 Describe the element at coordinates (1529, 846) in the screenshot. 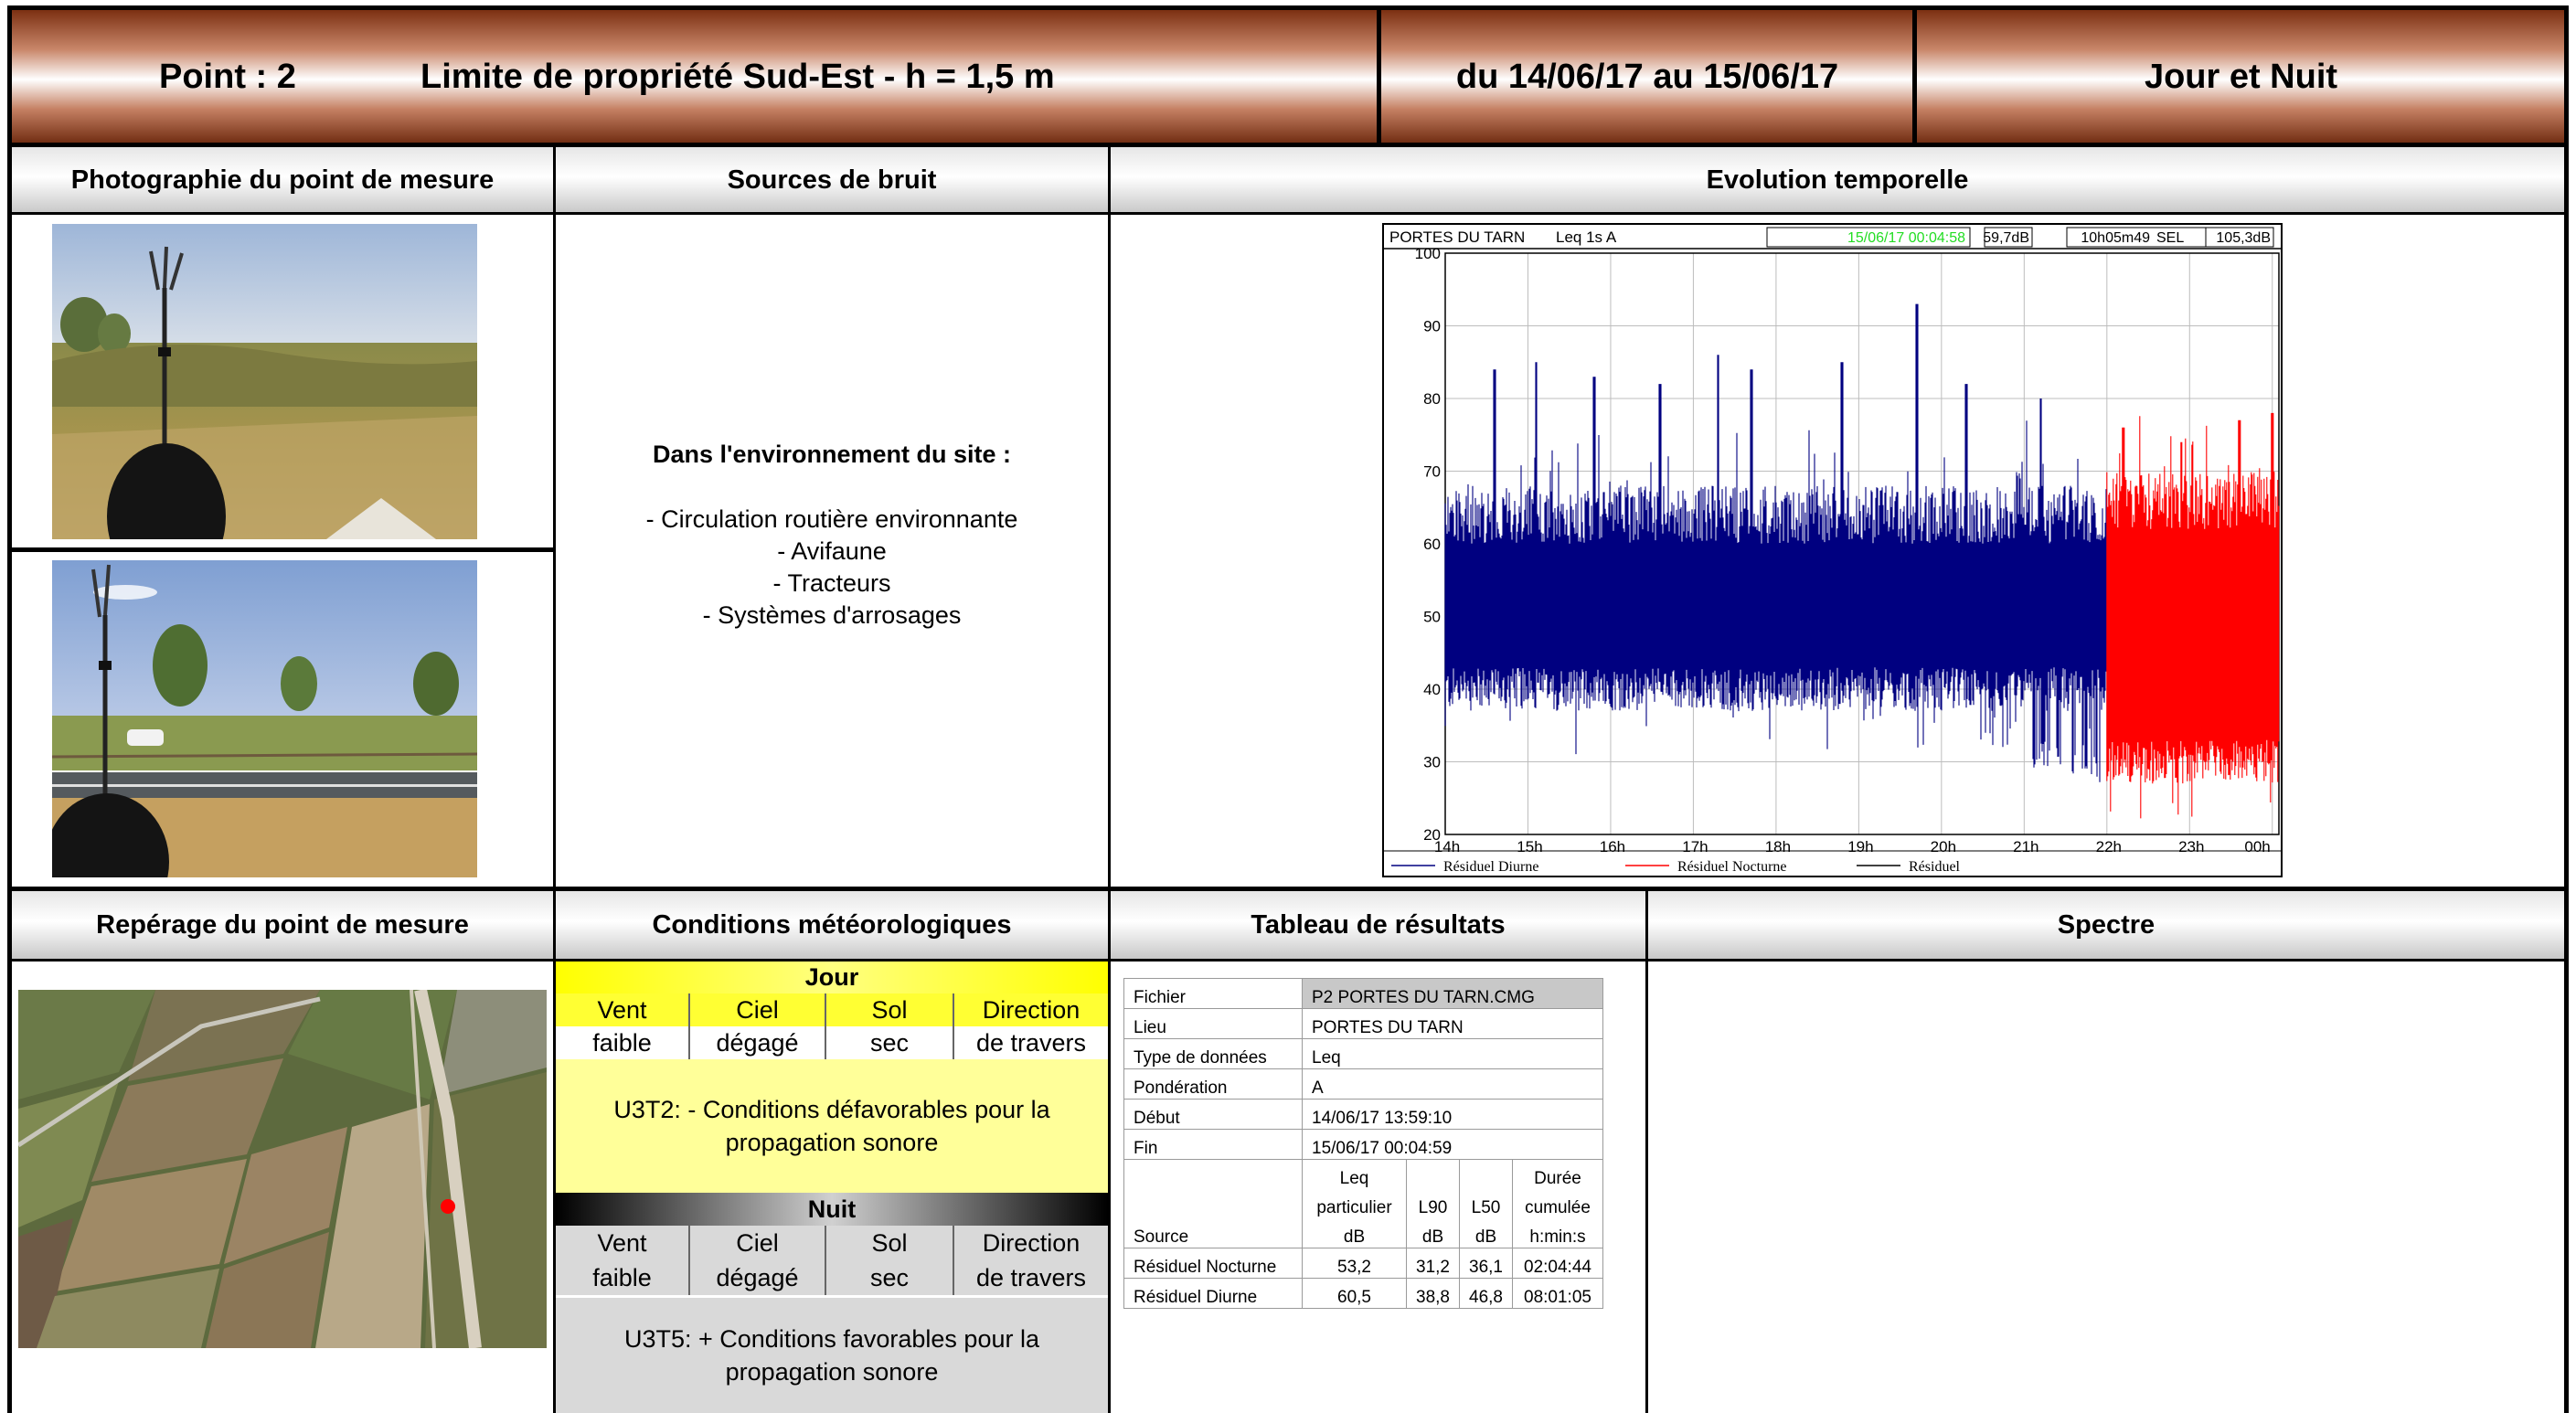

I see `x-tick-label: 15h` at that location.